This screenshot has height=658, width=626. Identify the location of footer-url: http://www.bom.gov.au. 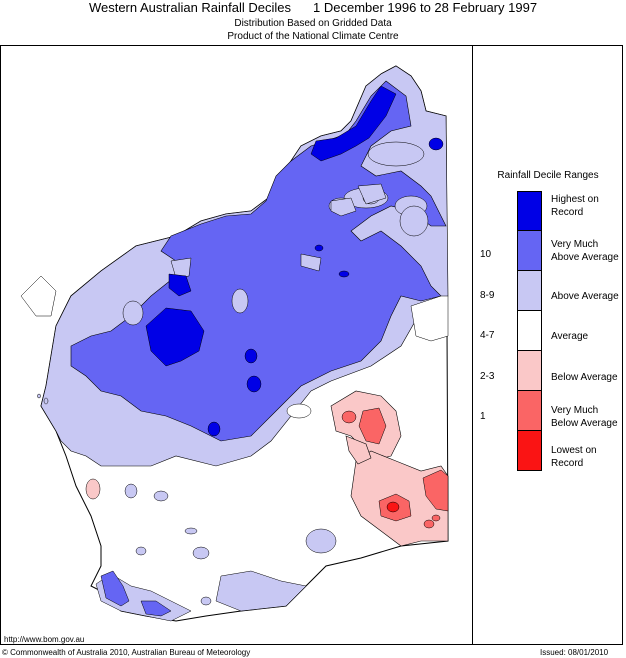
(44, 639).